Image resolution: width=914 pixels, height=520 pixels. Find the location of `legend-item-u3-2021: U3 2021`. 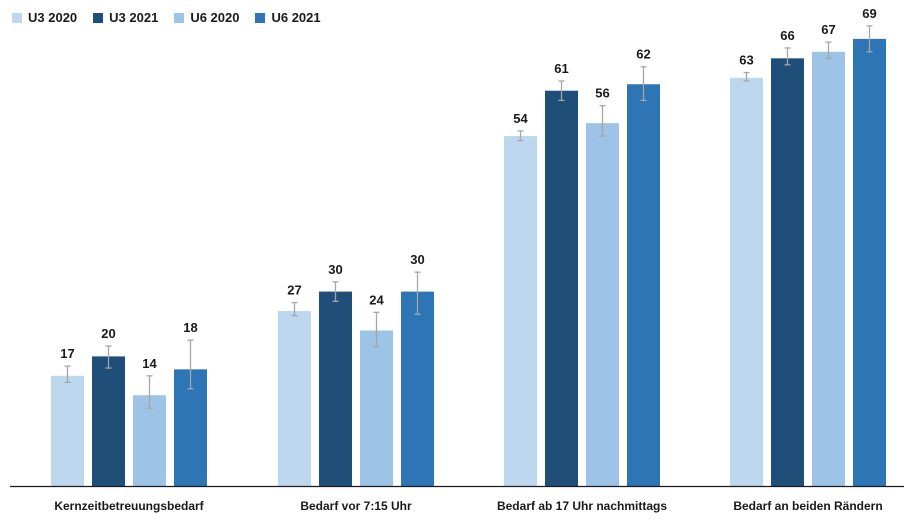

legend-item-u3-2021: U3 2021 is located at coordinates (125, 17).